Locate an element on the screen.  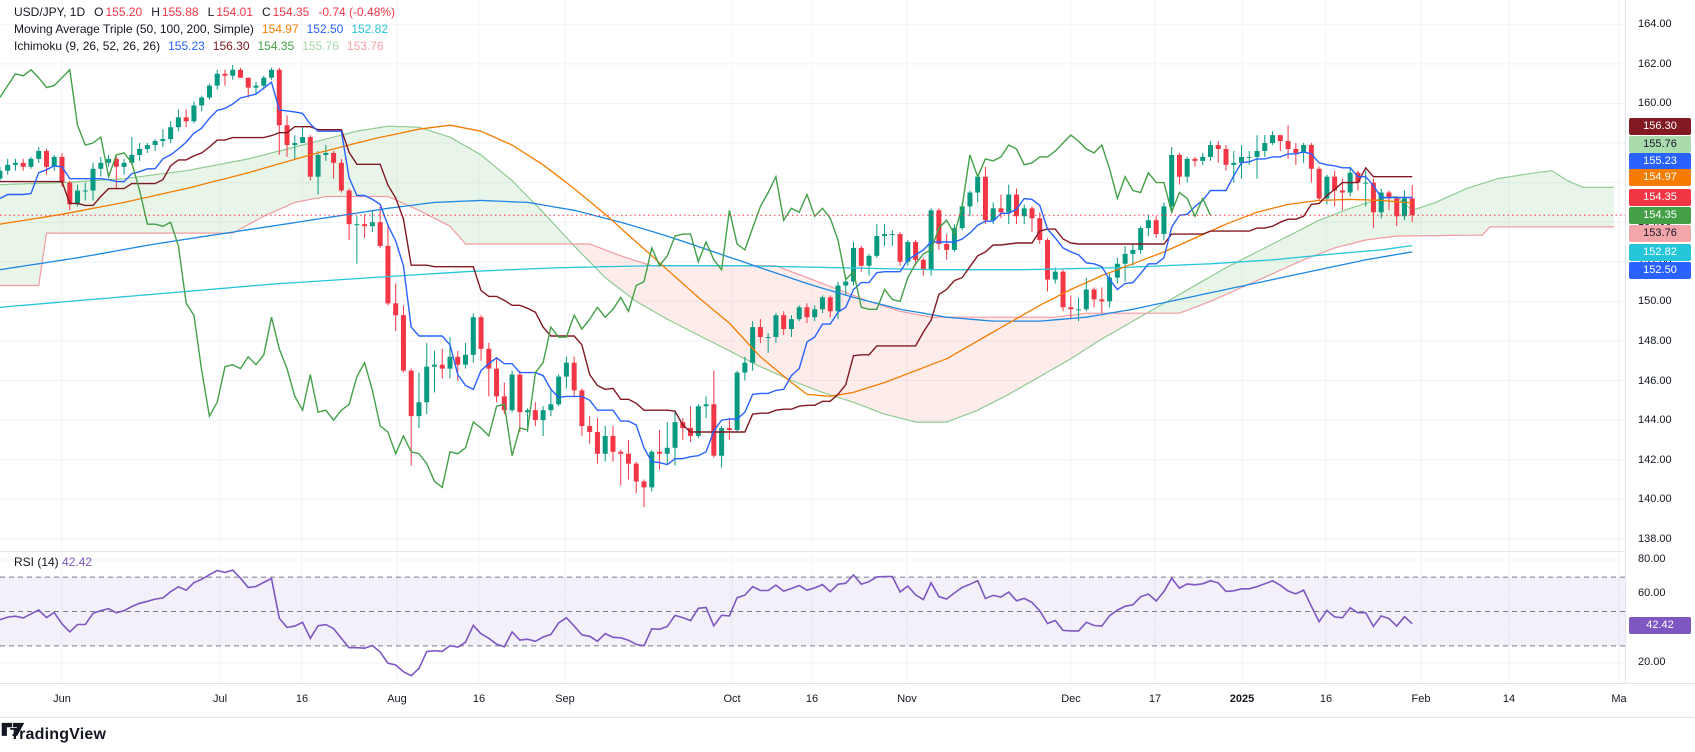
ohlc-token: C is located at coordinates (266, 12).